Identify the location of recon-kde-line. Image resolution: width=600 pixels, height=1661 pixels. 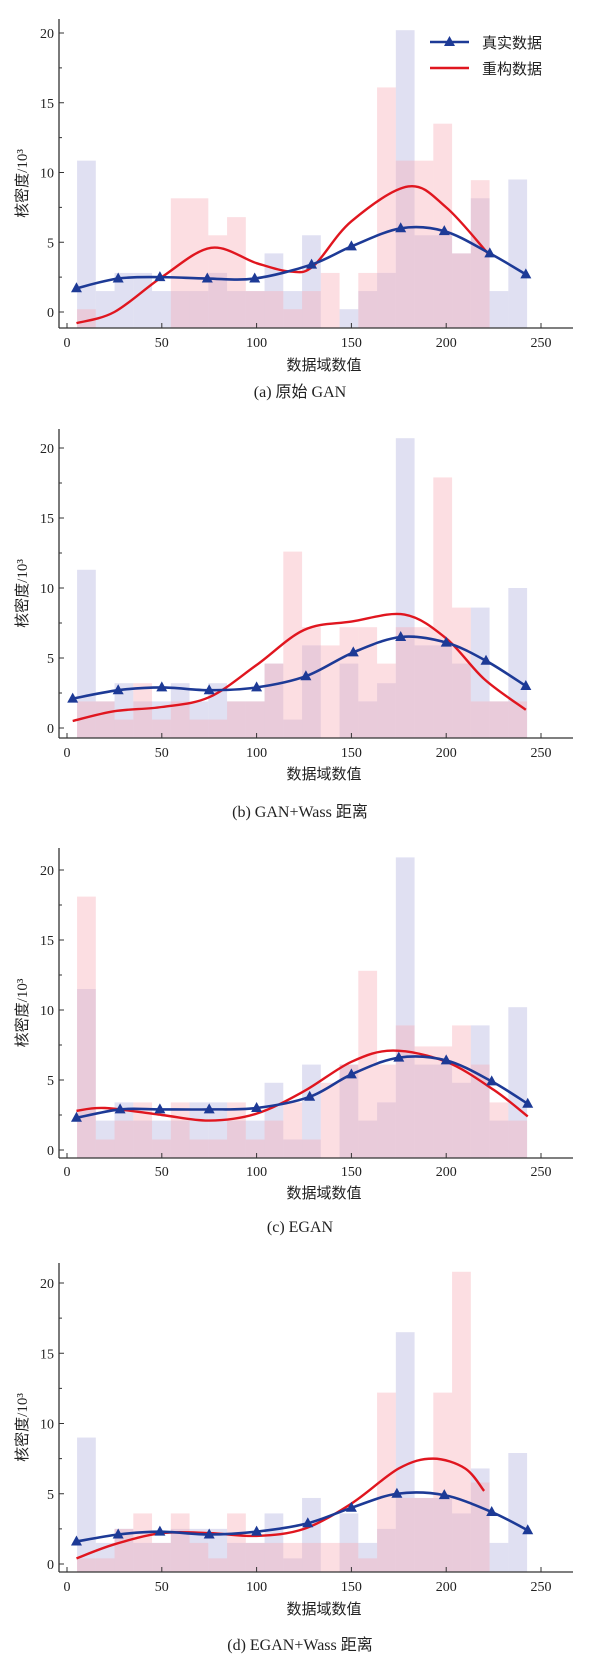
(302, 1085).